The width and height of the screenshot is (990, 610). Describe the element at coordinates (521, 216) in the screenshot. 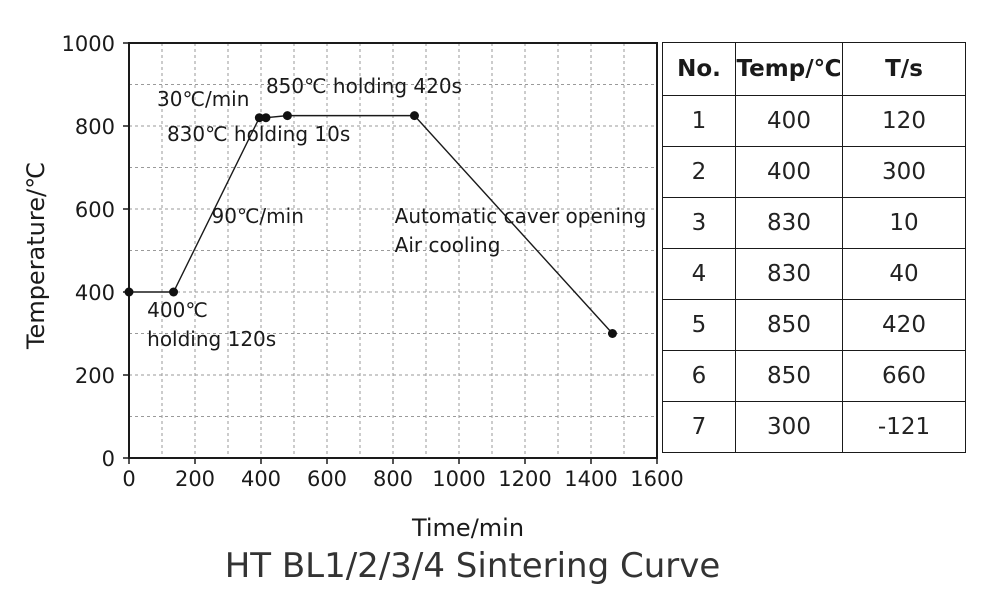

I see `annotation-label: Automatic caver opening` at that location.